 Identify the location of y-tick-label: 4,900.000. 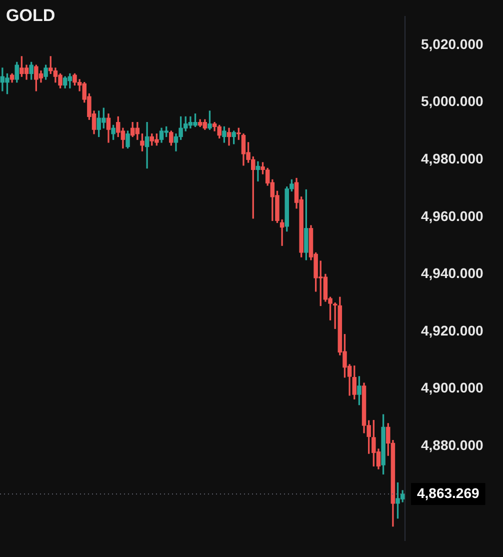
(452, 388).